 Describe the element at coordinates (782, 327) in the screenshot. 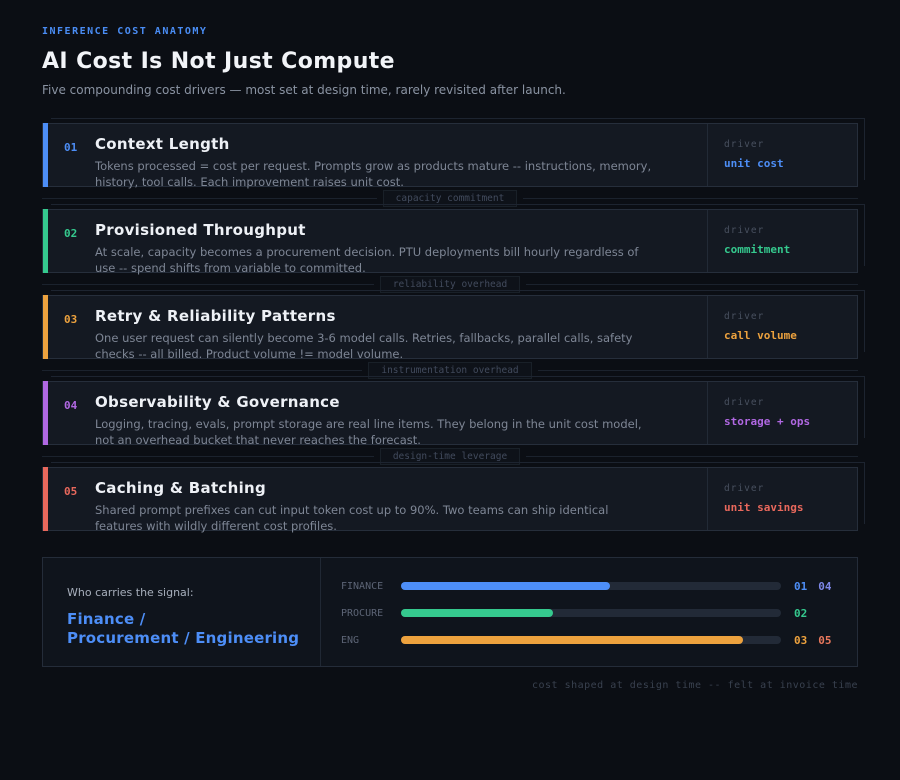

I see `card-driver-panel: driver call volume` at that location.